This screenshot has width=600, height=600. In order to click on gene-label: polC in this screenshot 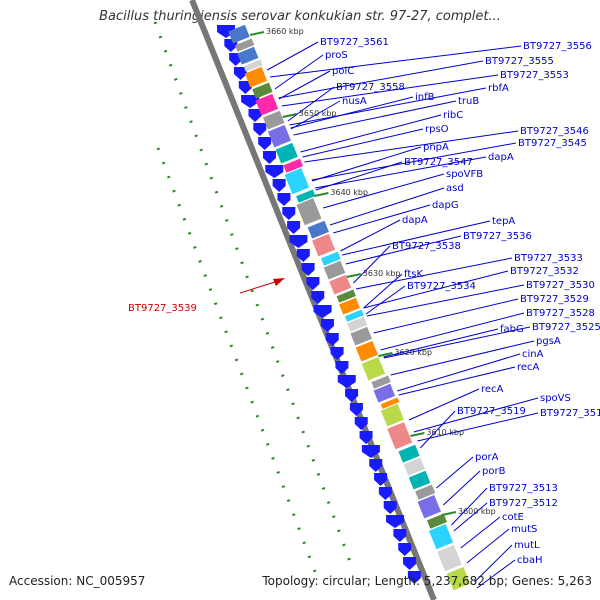, I will do `click(316, 83)`.